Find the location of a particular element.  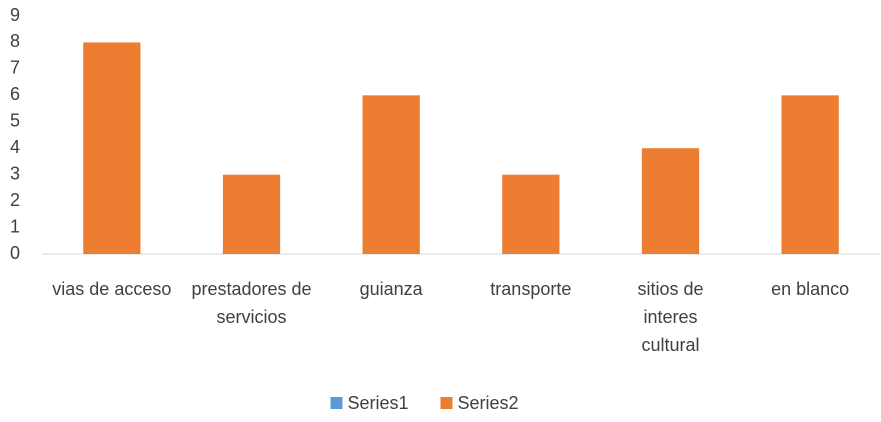

y-tick-label: 4 is located at coordinates (15, 147).